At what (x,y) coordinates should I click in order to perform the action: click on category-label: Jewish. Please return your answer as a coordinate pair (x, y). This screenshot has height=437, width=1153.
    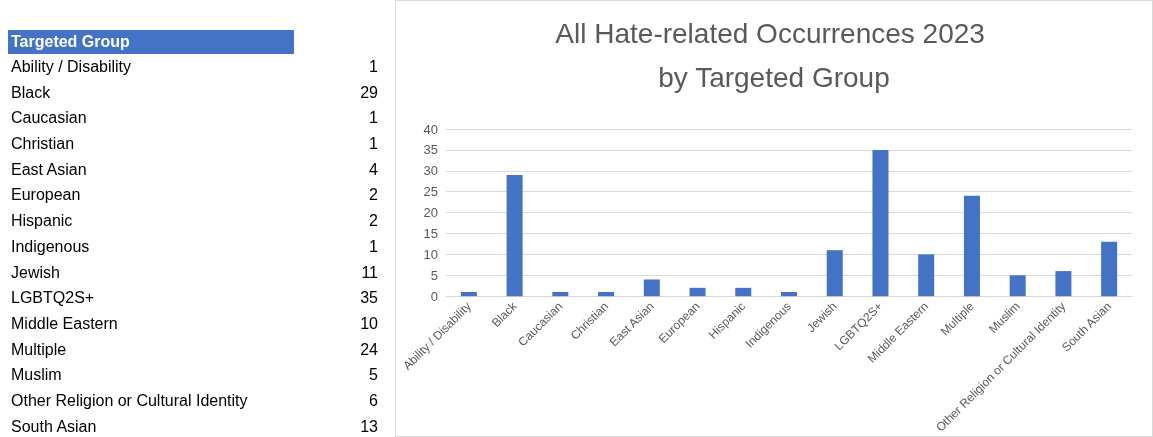
    Looking at the image, I should click on (35, 272).